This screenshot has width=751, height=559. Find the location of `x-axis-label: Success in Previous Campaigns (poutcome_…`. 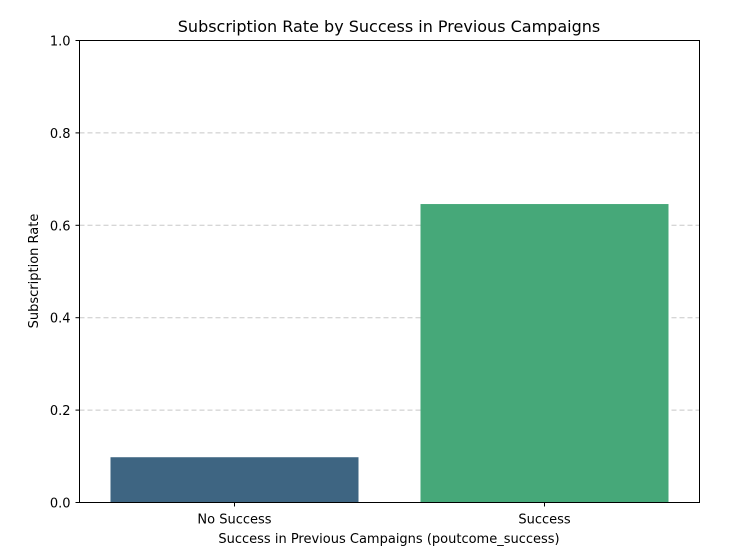

x-axis-label: Success in Previous Campaigns (poutcome_… is located at coordinates (388, 539).